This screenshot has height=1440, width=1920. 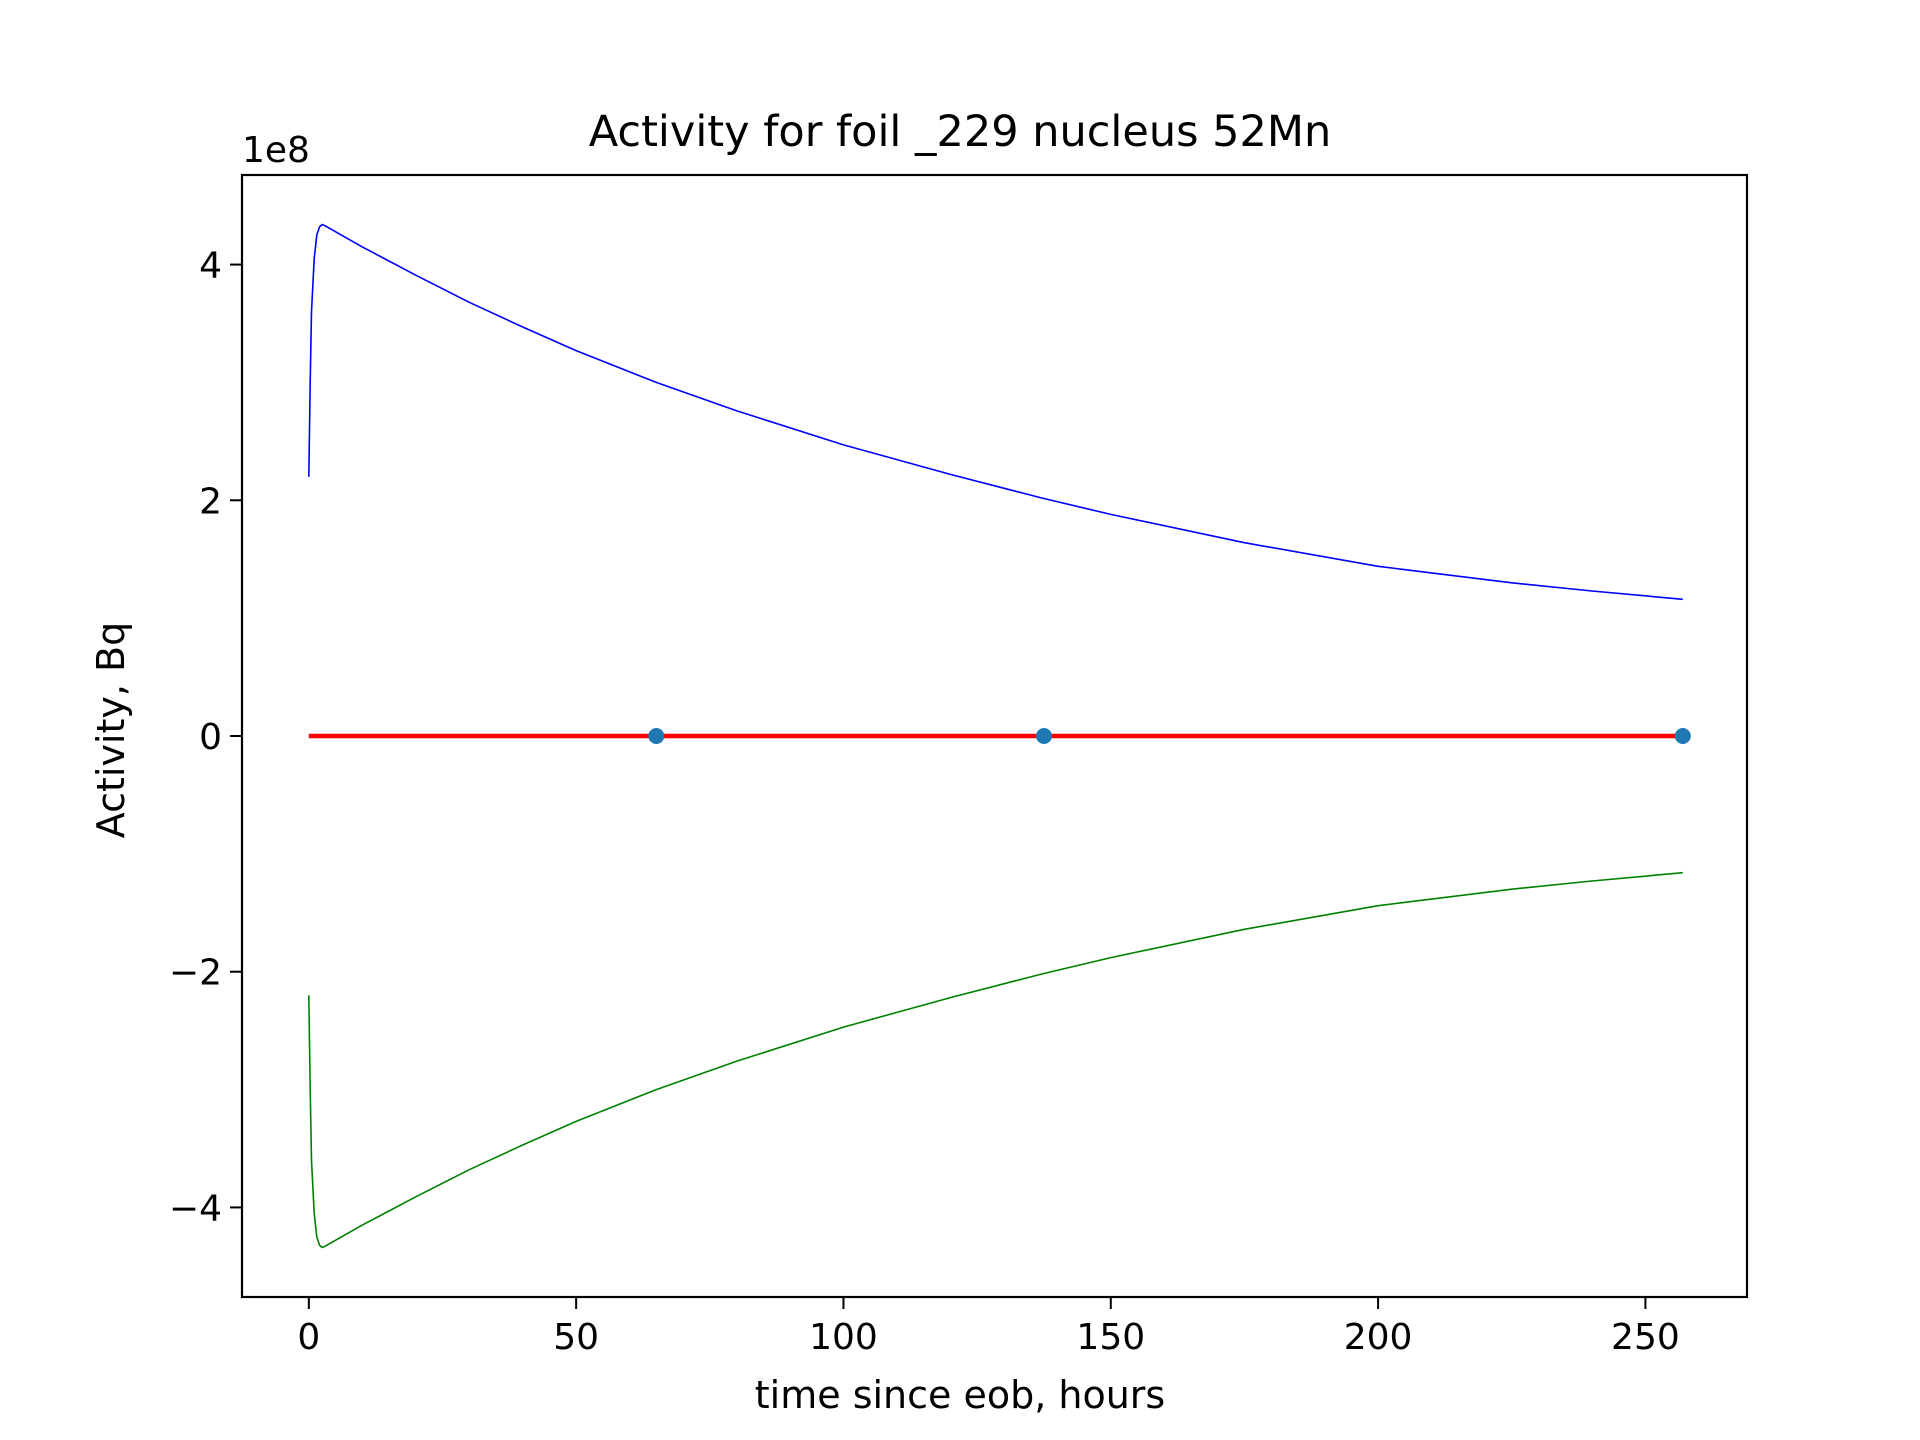 What do you see at coordinates (210, 737) in the screenshot?
I see `y-tick-label: 0` at bounding box center [210, 737].